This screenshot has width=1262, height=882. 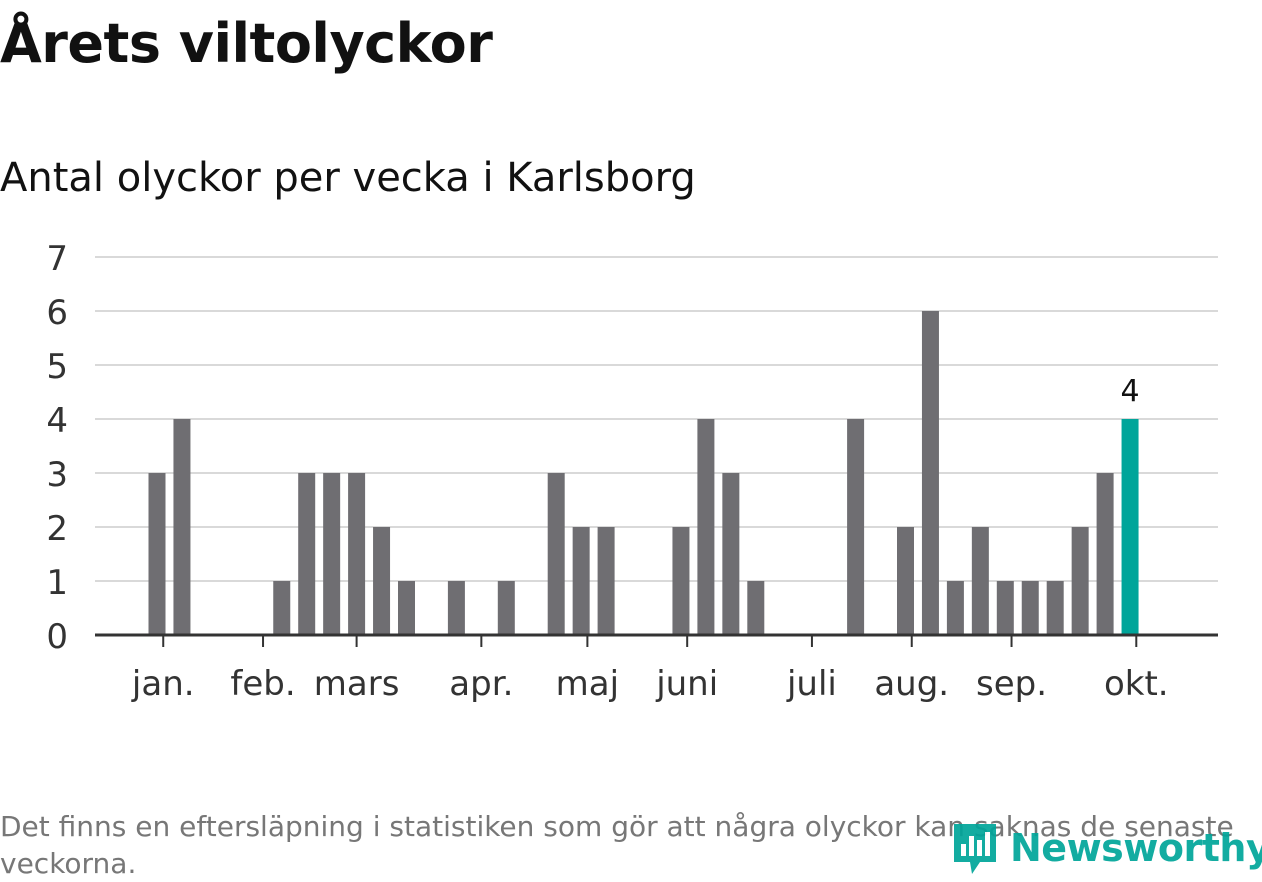 What do you see at coordinates (57, 259) in the screenshot?
I see `y-tick-label: 7` at bounding box center [57, 259].